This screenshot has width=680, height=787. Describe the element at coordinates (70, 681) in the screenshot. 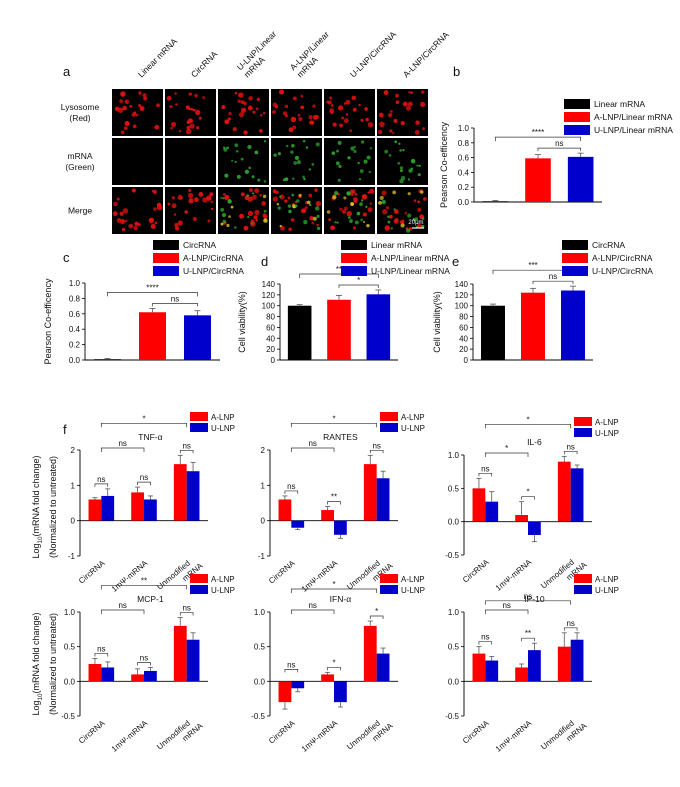

I see `y-tick-label: 0.0` at that location.